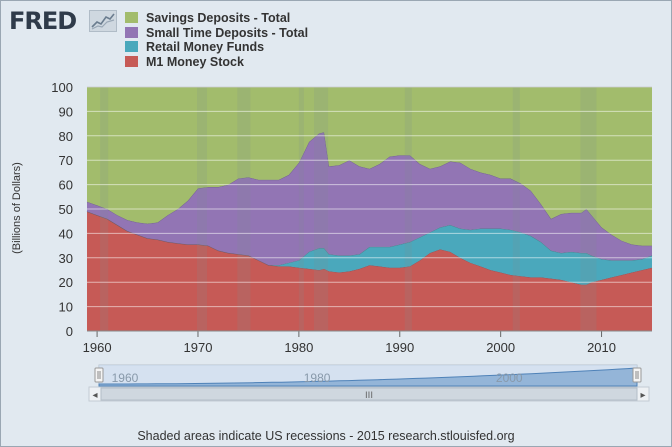  I want to click on legend-item: Small Time Deposits - Total, so click(216, 33).